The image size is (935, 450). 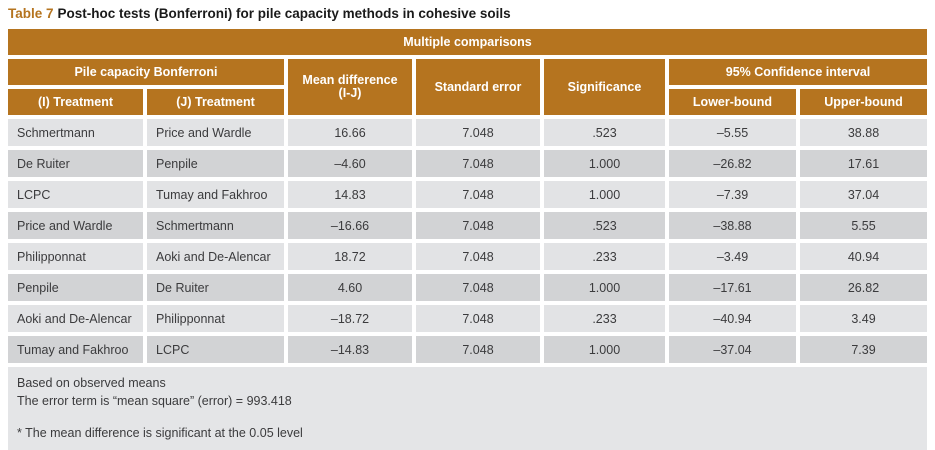 I want to click on cell-i-treatment: Philipponnat, so click(x=75, y=256).